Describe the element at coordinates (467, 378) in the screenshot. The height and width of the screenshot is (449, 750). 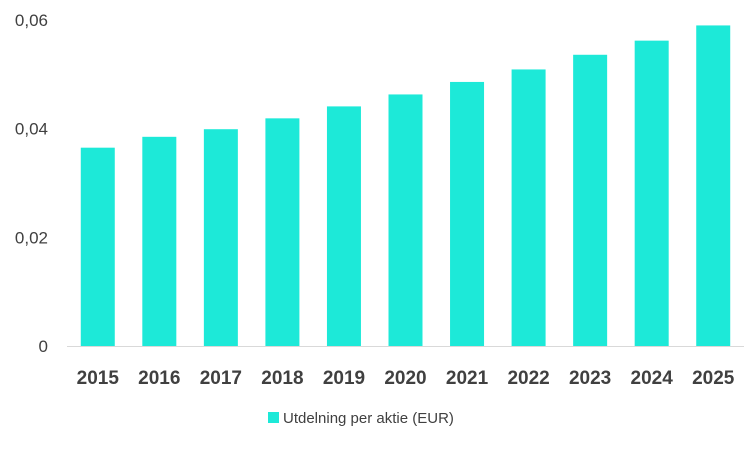
I see `x-tick-label: 2021` at that location.